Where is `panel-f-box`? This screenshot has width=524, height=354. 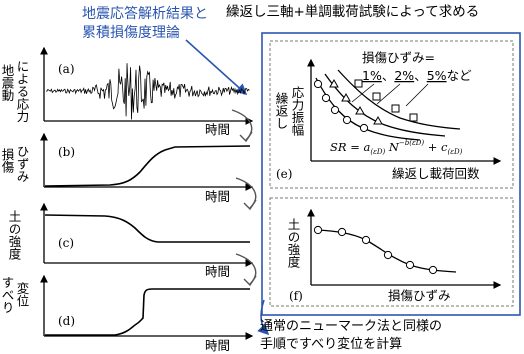 panel-f-box is located at coordinates (391, 252).